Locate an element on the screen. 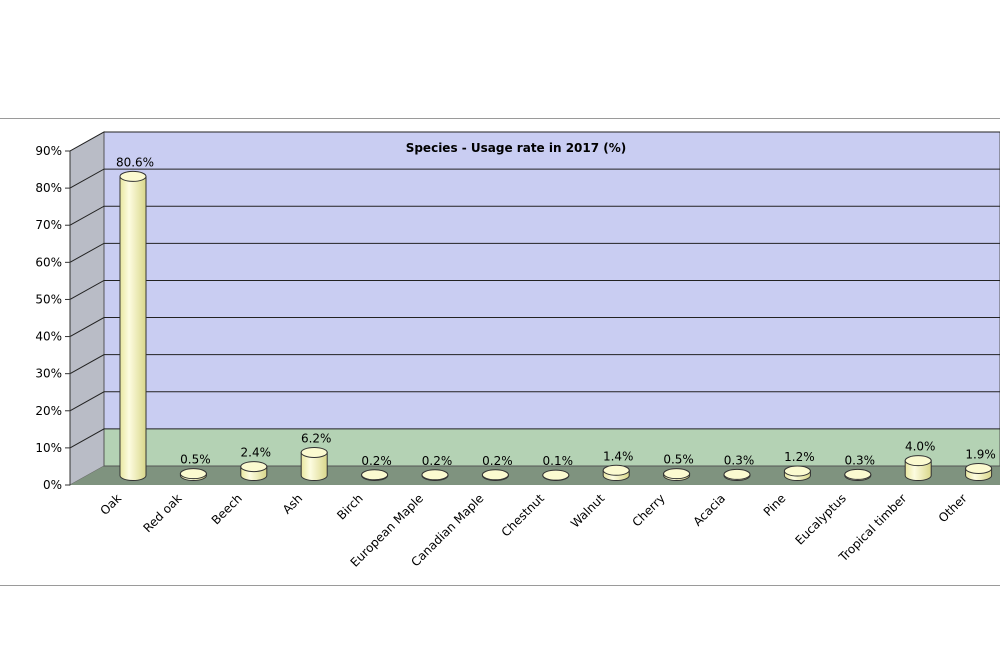  category-label: Chestnut is located at coordinates (523, 515).